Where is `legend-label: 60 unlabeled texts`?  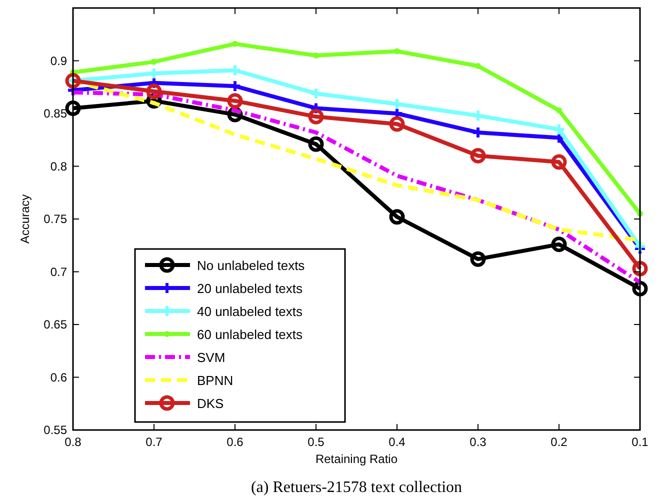 legend-label: 60 unlabeled texts is located at coordinates (250, 334).